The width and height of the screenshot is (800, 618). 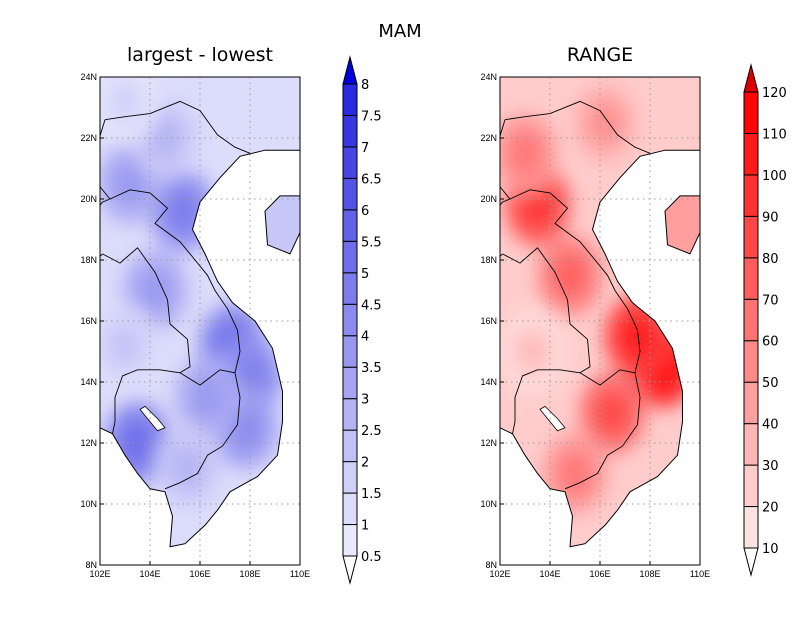 I want to click on colorbar-label: 7, so click(x=365, y=148).